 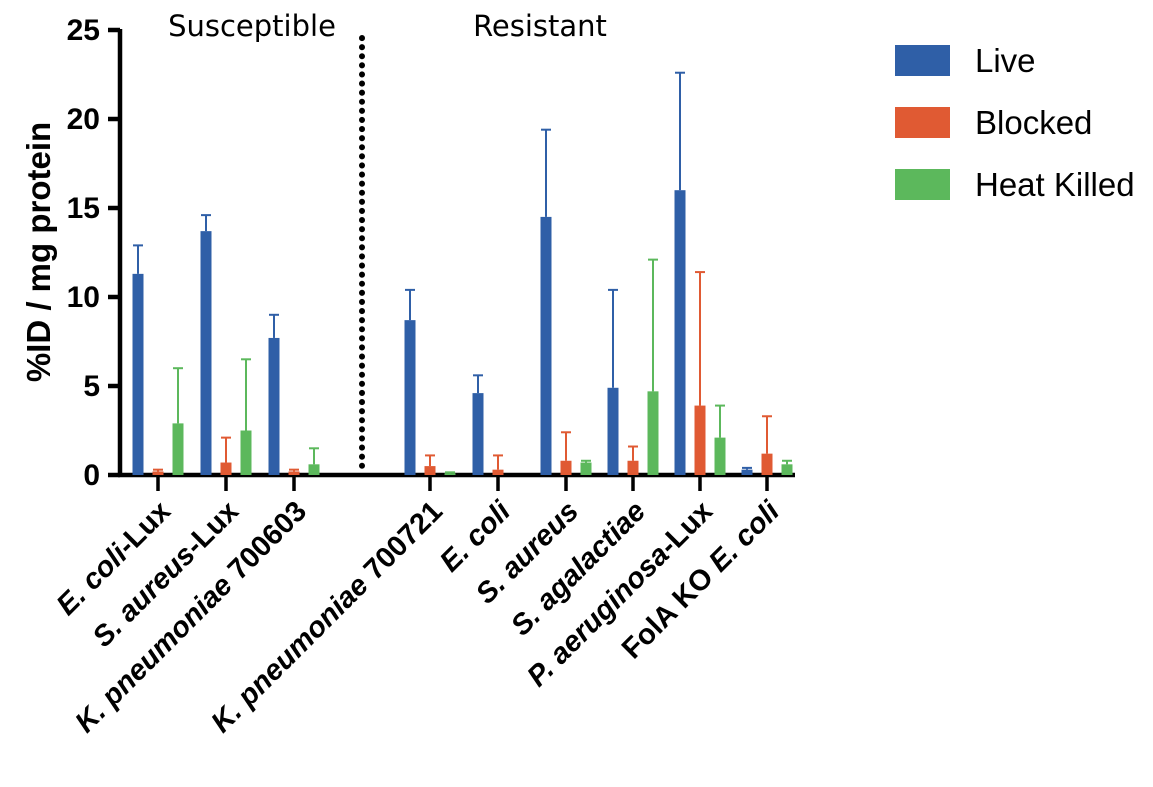 I want to click on category-label: K. pneumoniae 700721, so click(x=327, y=617).